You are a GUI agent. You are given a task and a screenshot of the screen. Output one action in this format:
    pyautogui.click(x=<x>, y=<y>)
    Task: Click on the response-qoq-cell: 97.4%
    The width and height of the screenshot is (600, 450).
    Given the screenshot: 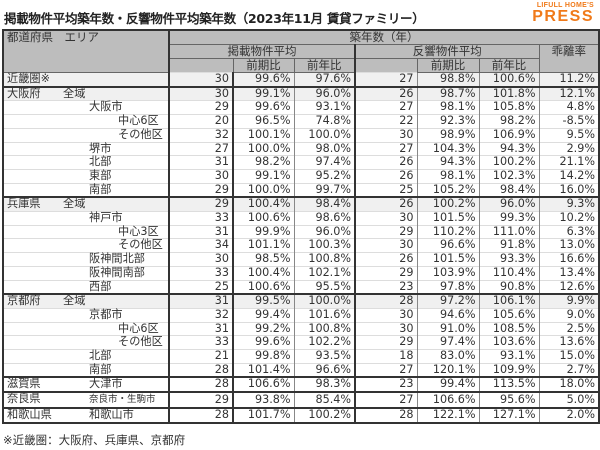 What is the action you would take?
    pyautogui.click(x=448, y=342)
    